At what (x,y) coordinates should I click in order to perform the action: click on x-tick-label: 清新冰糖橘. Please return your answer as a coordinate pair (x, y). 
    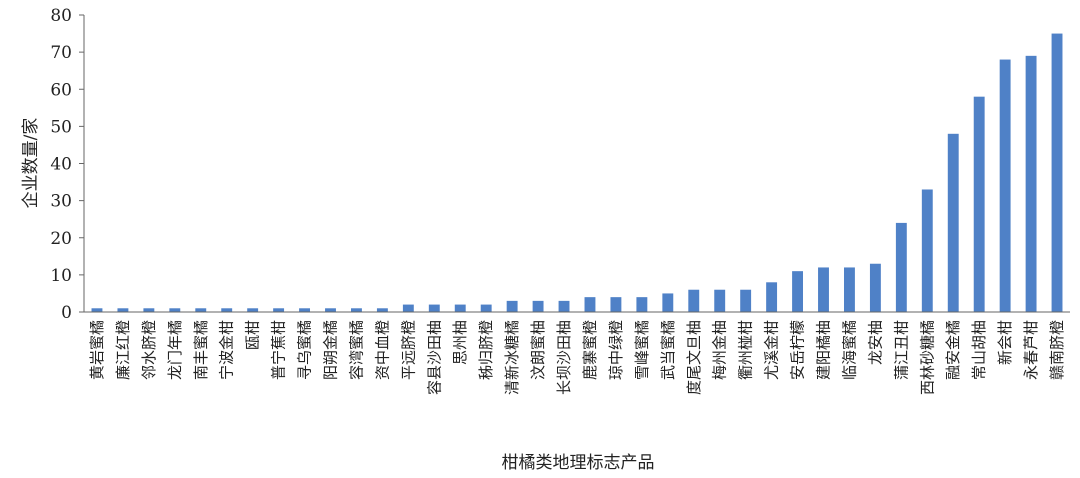
    Looking at the image, I should click on (512, 357).